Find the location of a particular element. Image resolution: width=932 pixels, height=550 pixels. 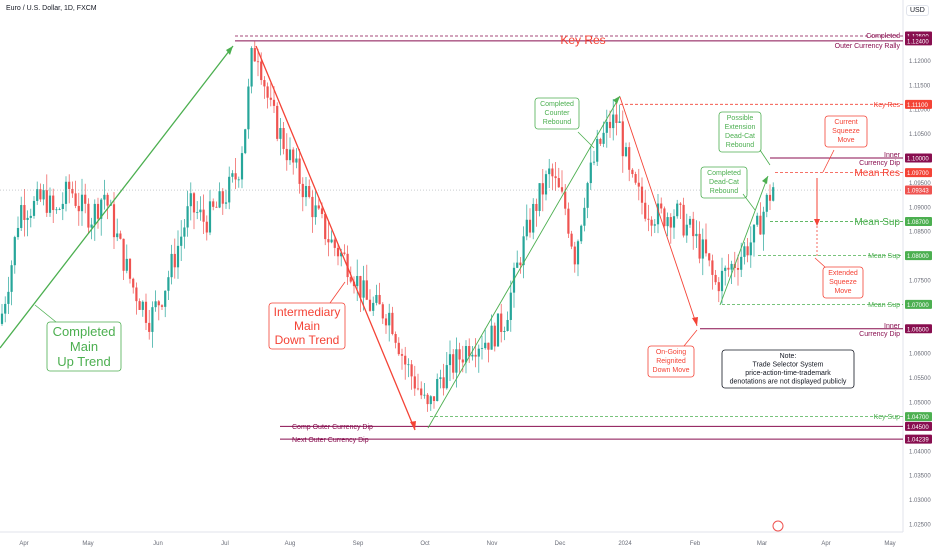

y-tick-label: 1.05500 is located at coordinates (920, 379).